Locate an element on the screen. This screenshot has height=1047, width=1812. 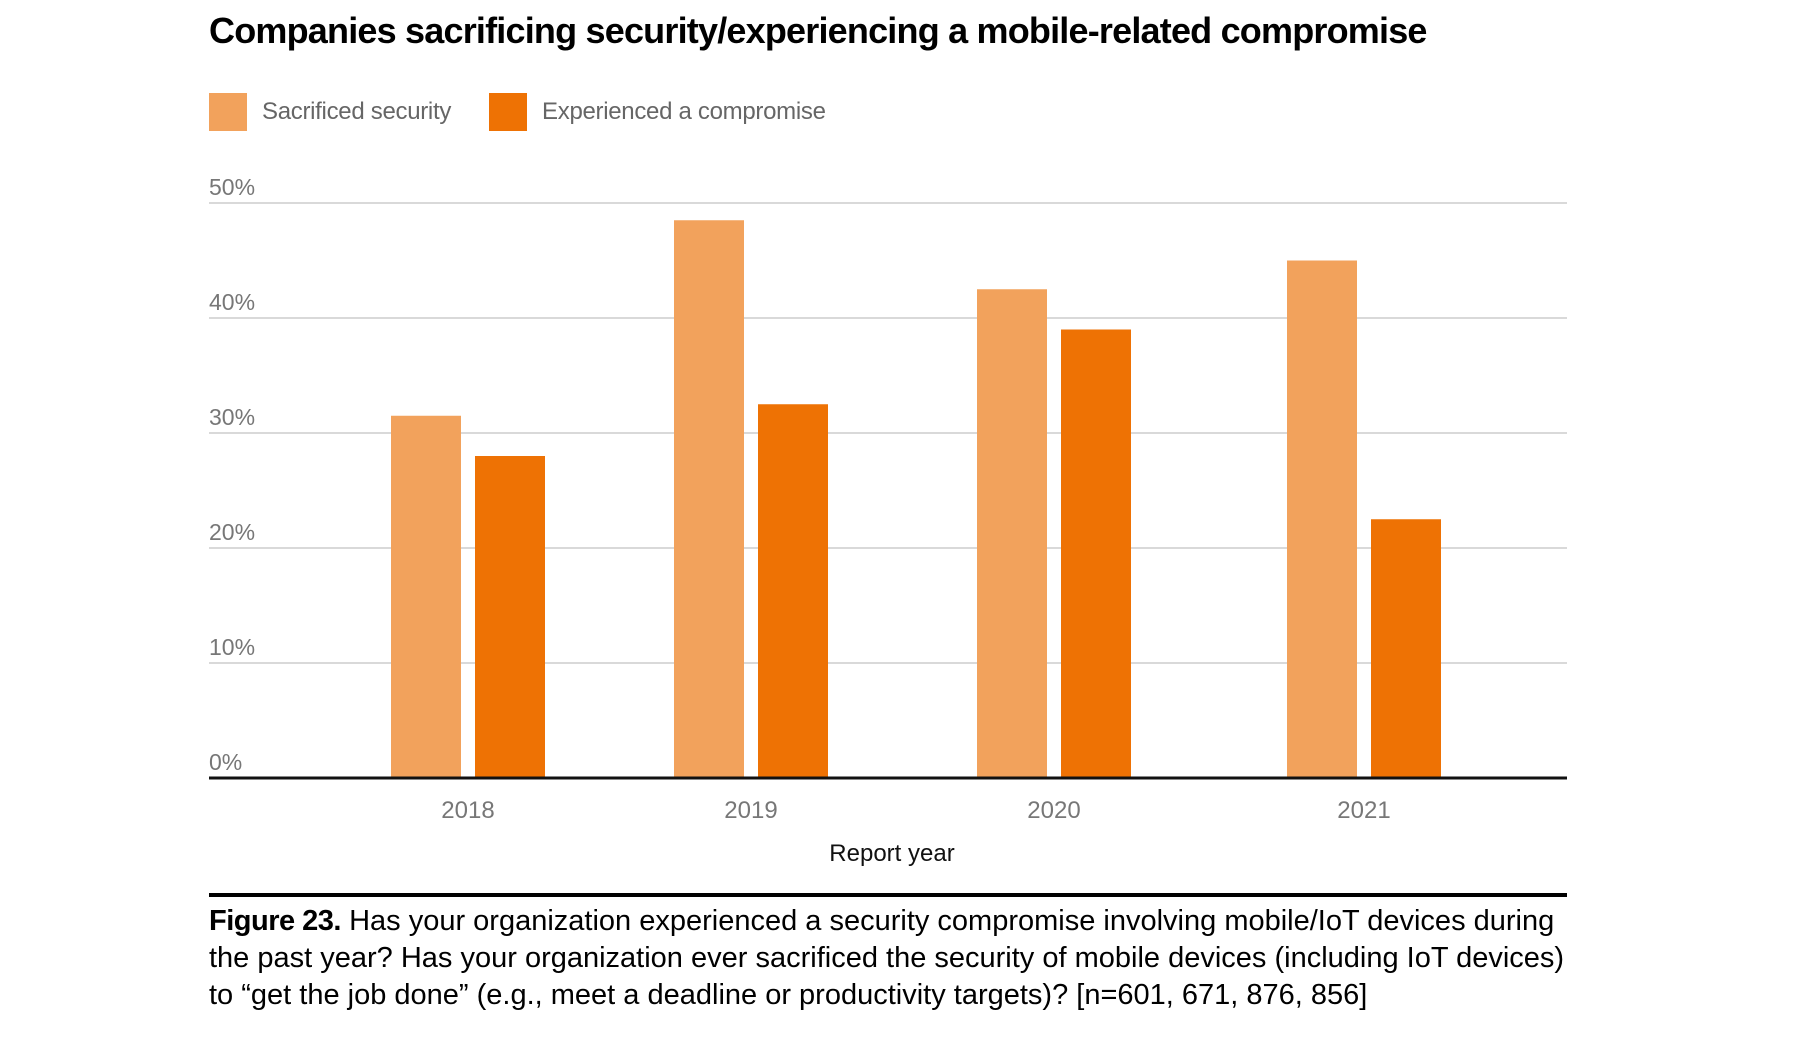
bar-sacrificed-2021 is located at coordinates (1322, 519).